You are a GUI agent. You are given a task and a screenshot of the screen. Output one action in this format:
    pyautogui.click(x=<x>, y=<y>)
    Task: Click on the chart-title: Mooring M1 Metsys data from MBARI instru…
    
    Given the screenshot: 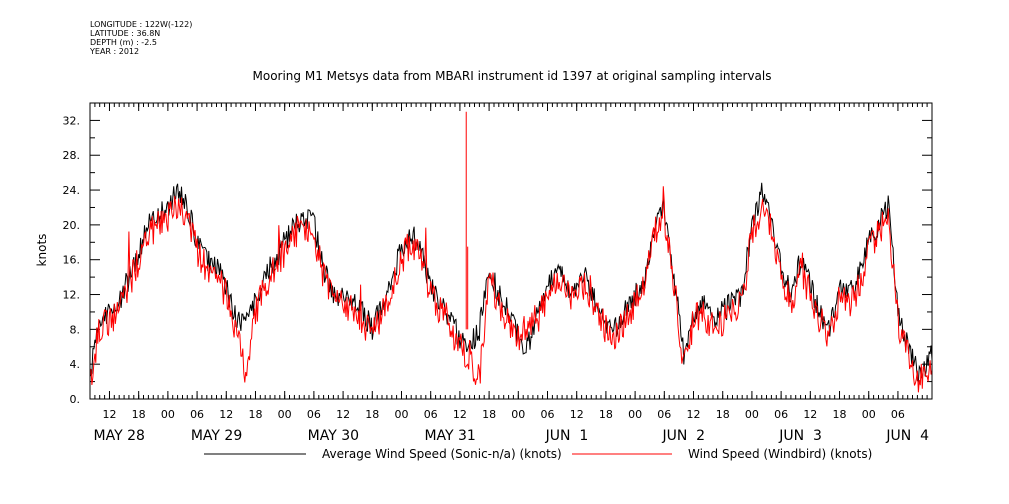 What is the action you would take?
    pyautogui.click(x=512, y=76)
    